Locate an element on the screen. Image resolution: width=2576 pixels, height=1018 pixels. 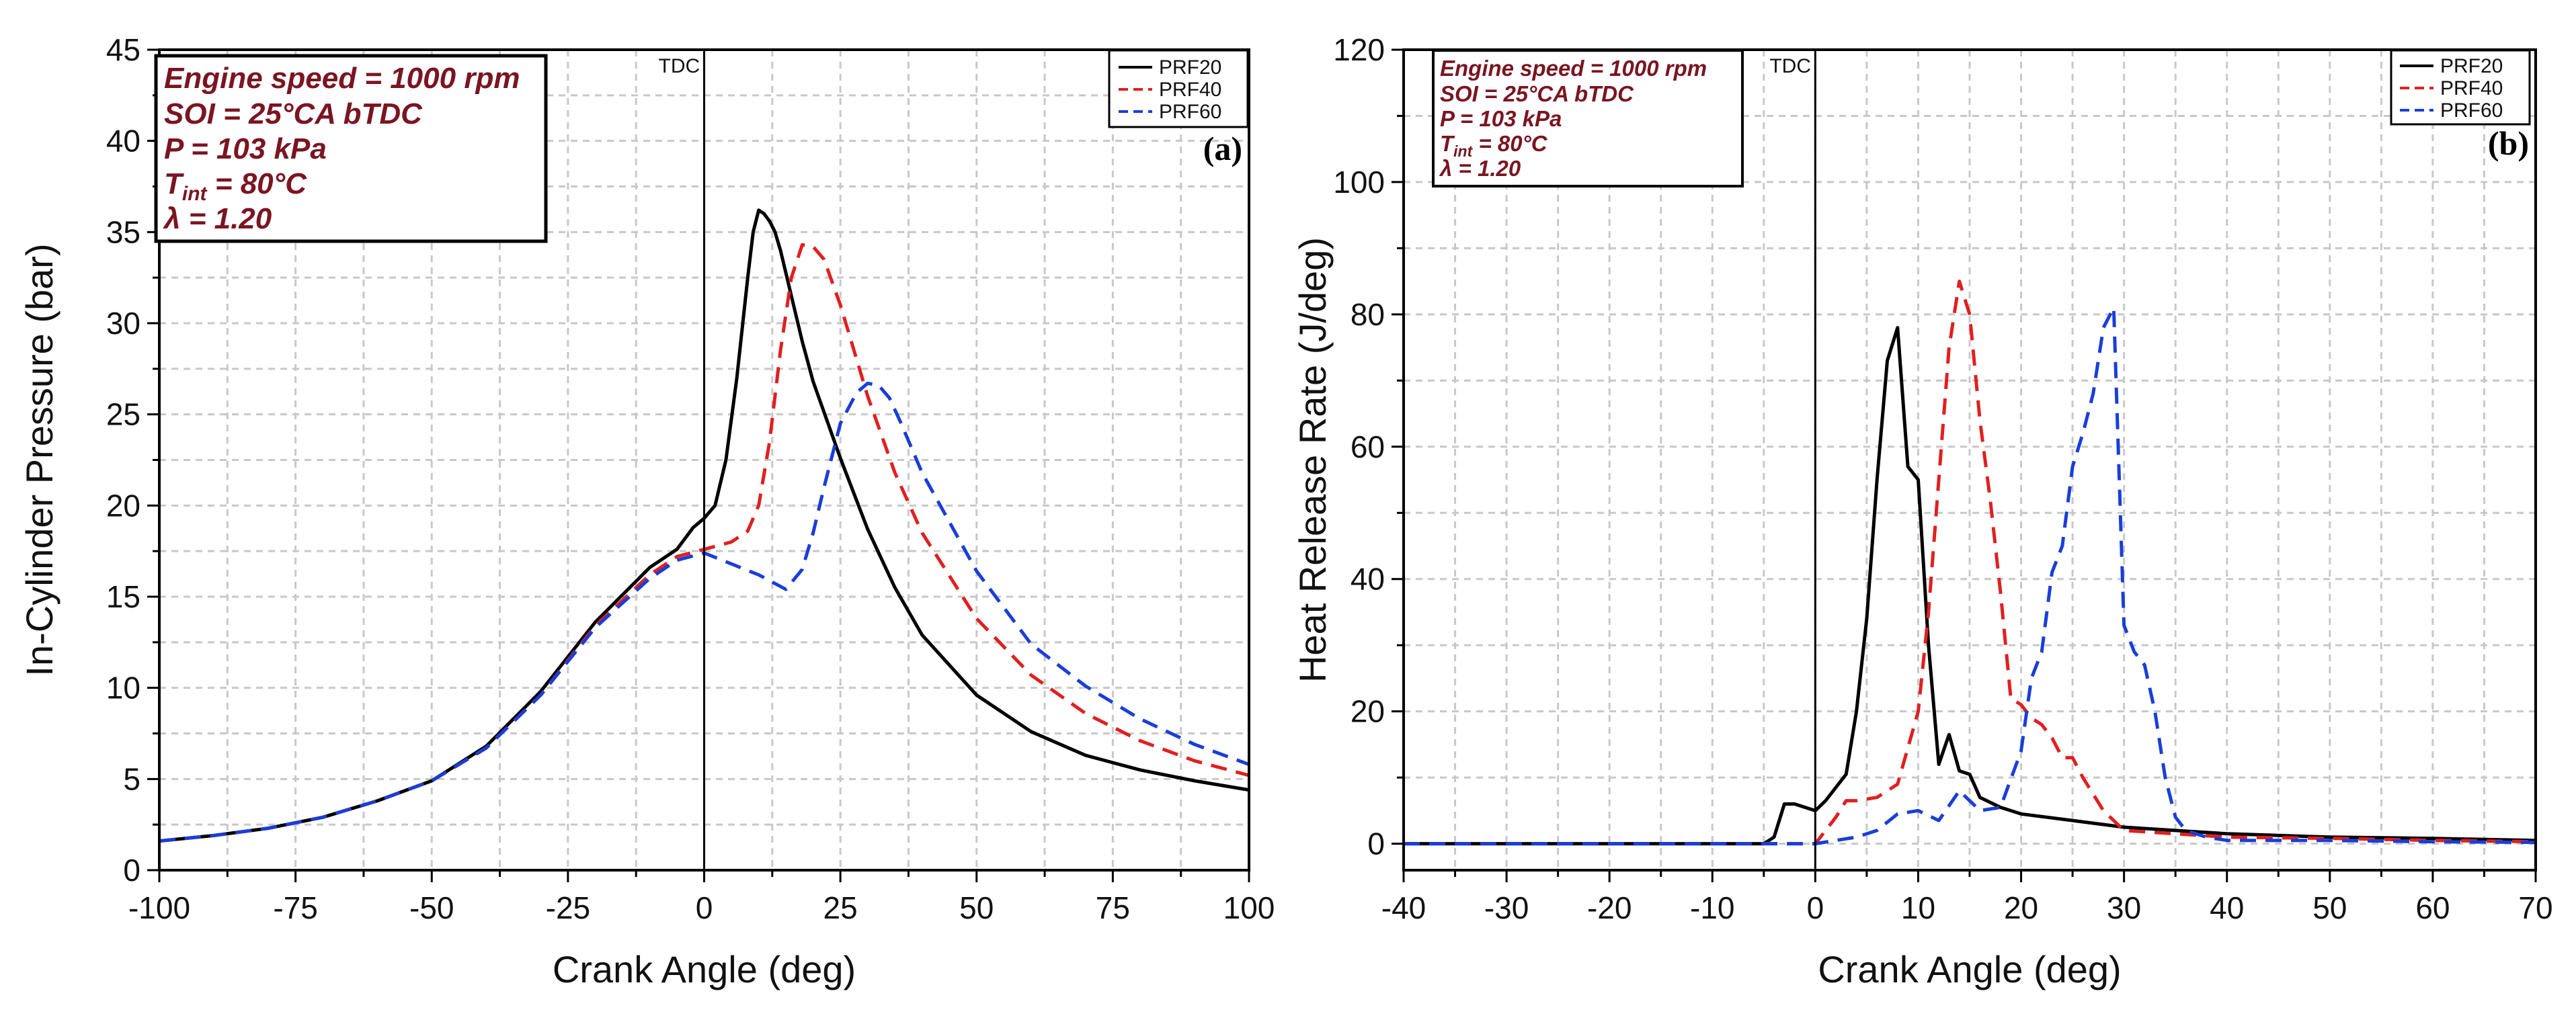
y-tick-label: 60 is located at coordinates (1368, 446).